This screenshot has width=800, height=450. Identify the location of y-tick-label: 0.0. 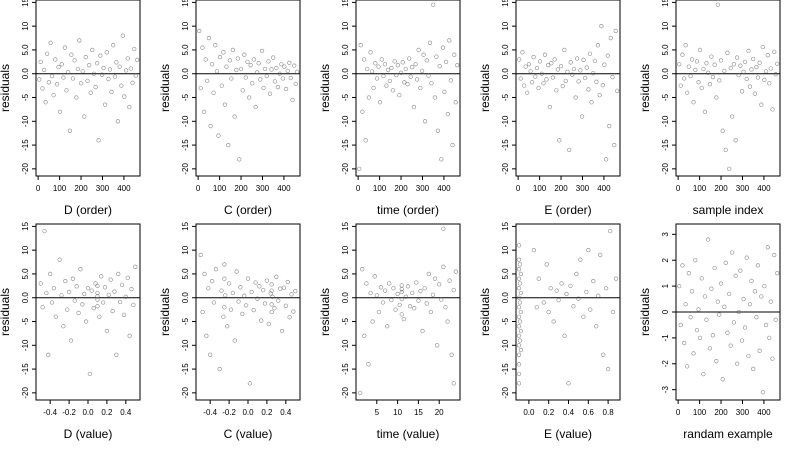
(345, 74).